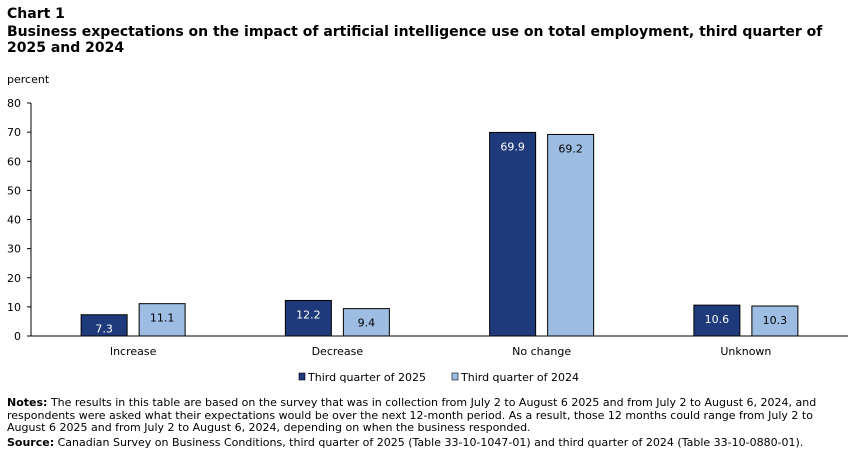 Image resolution: width=851 pixels, height=454 pixels. Describe the element at coordinates (31, 442) in the screenshot. I see `source-label: Source:` at that location.